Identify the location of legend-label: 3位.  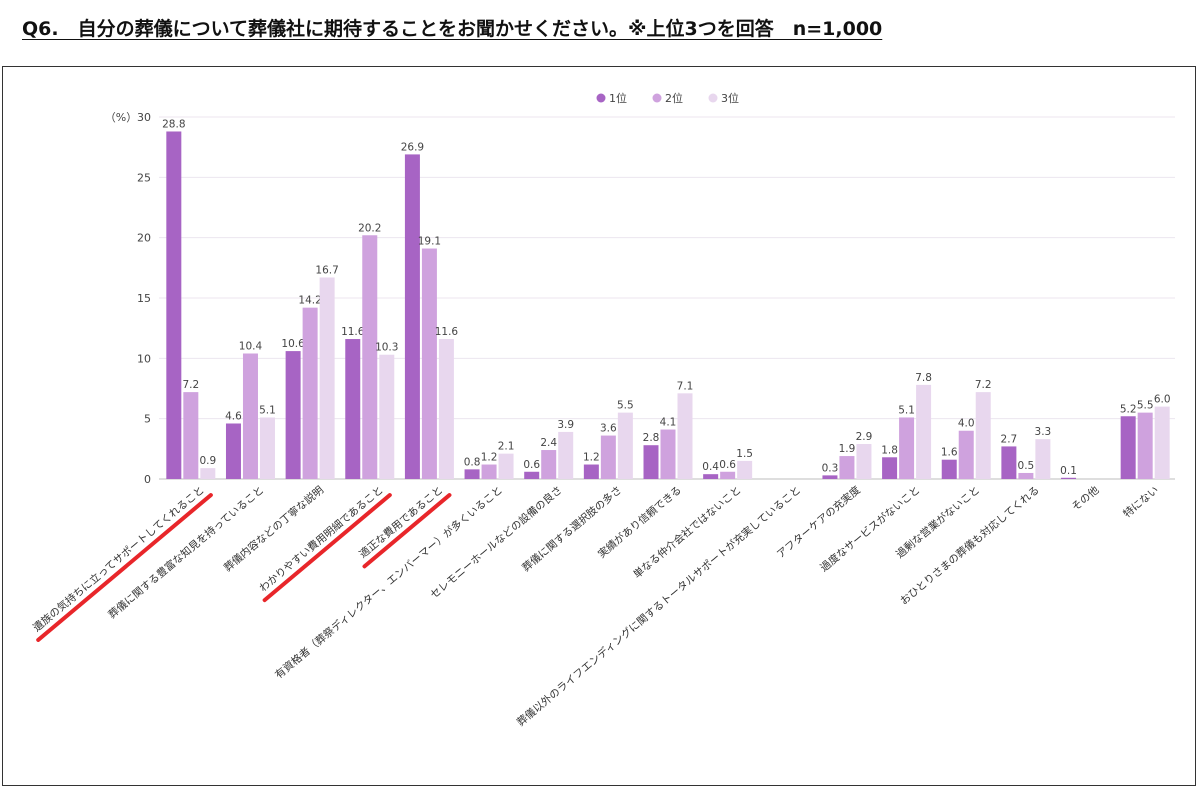
(730, 98).